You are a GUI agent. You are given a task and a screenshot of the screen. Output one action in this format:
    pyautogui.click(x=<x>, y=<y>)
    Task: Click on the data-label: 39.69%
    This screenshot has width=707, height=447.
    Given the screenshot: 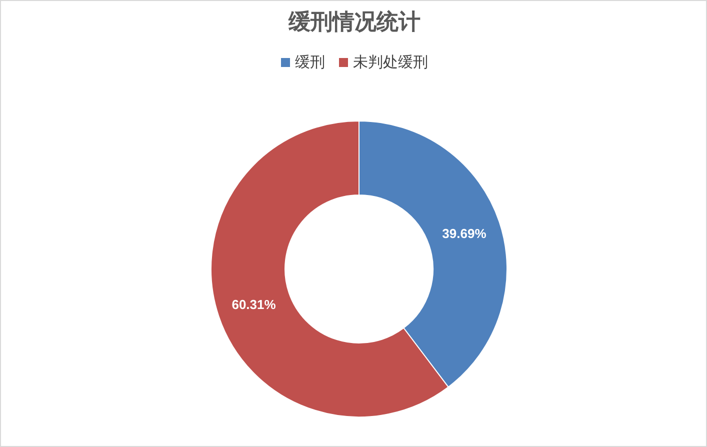 What is the action you would take?
    pyautogui.click(x=464, y=234)
    